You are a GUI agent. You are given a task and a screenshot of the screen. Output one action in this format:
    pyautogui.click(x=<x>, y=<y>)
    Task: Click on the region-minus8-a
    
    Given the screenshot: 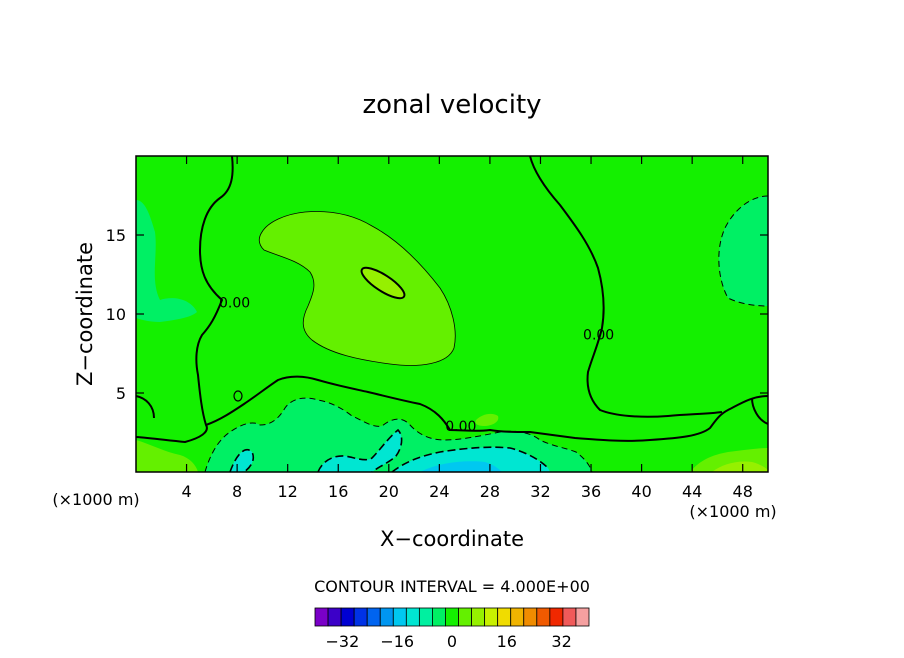 What is the action you would take?
    pyautogui.click(x=242, y=460)
    